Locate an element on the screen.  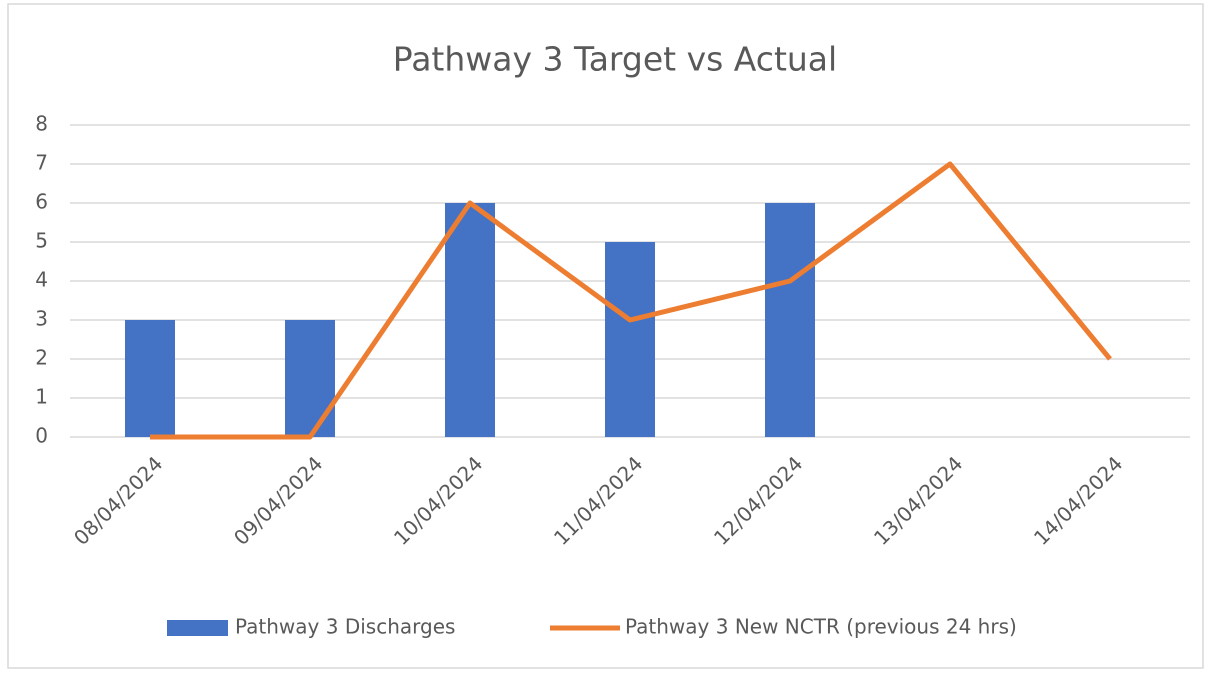
legend-label: Pathway 3 New NCTR (previous 24 hrs) is located at coordinates (821, 627).